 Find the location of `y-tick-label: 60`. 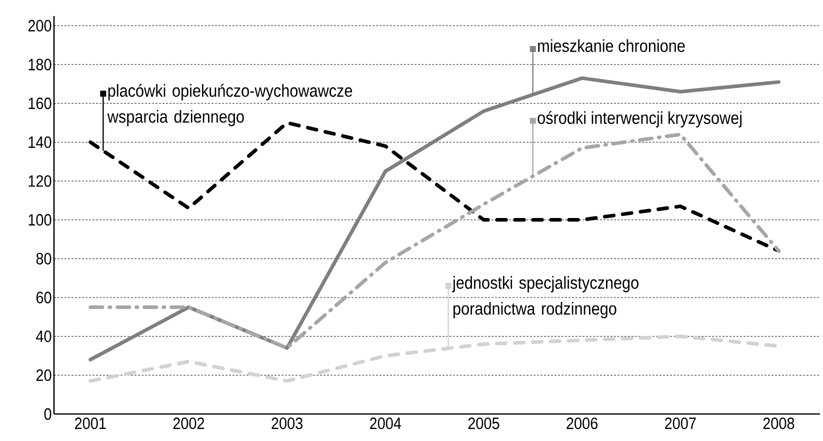

y-tick-label: 60 is located at coordinates (44, 298).